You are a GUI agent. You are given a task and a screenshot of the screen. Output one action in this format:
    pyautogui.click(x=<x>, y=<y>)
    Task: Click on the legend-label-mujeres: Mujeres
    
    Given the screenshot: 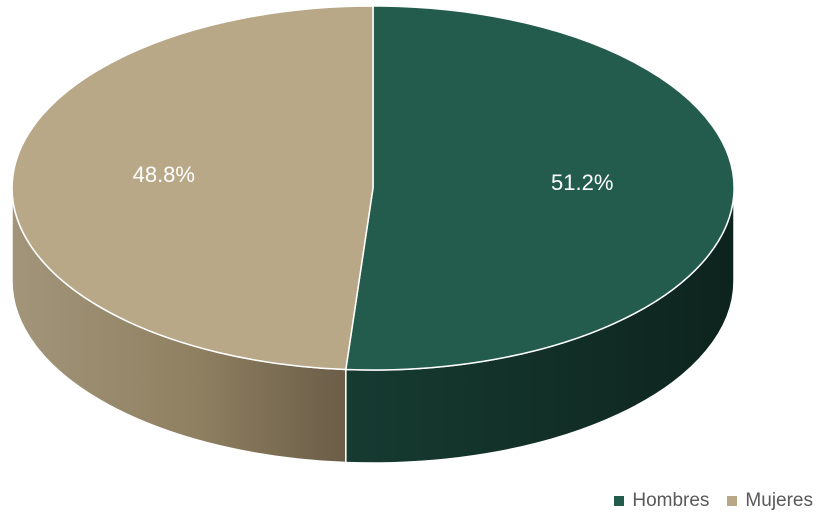 What is the action you would take?
    pyautogui.click(x=779, y=500)
    